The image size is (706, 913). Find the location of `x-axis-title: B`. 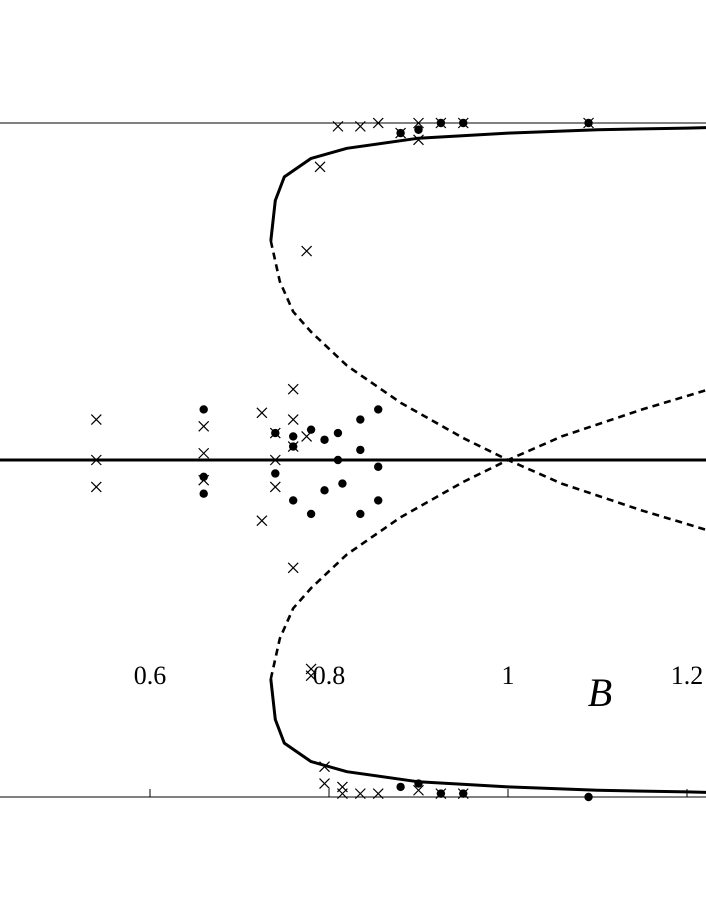

x-axis-title: B is located at coordinates (600, 692).